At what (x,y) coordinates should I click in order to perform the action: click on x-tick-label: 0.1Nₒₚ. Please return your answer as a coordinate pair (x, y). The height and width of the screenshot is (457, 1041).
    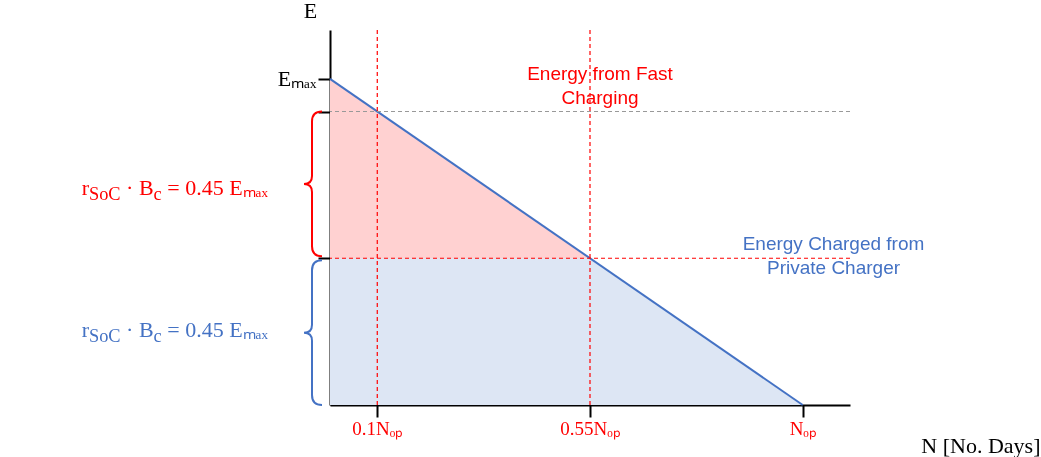
    Looking at the image, I should click on (378, 428).